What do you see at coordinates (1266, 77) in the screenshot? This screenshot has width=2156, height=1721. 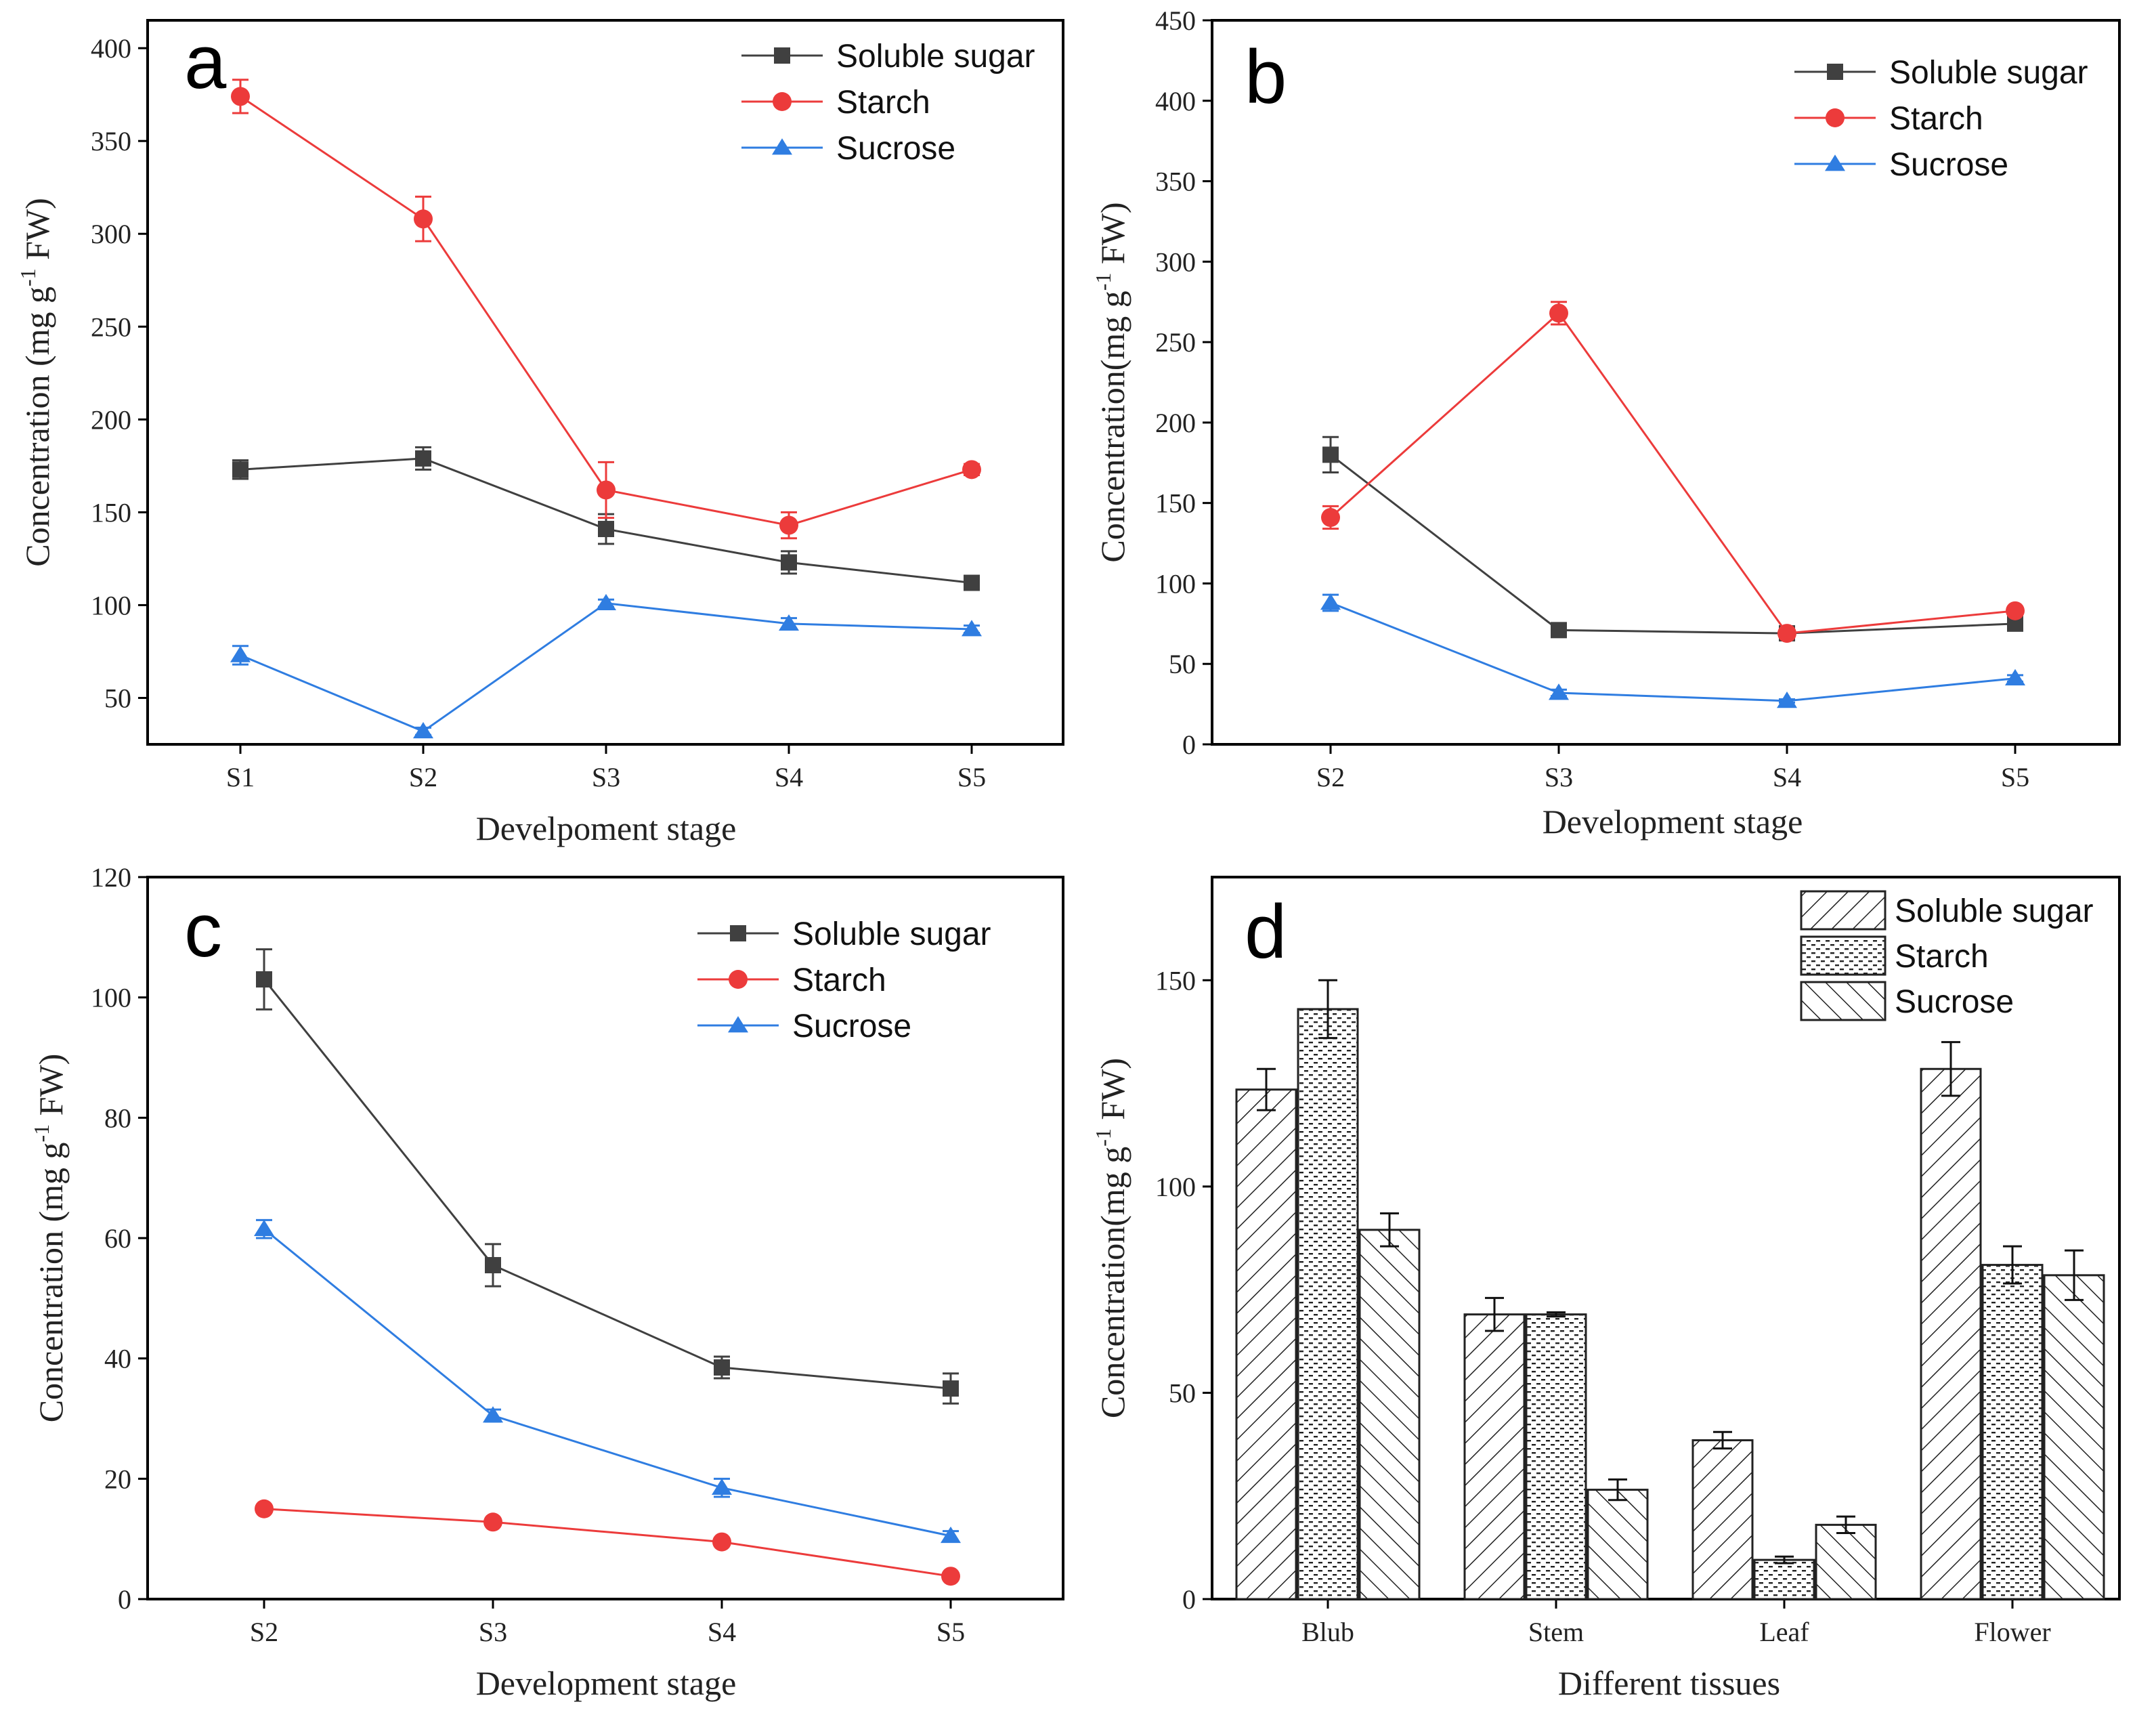 I see `panel-letter: b` at bounding box center [1266, 77].